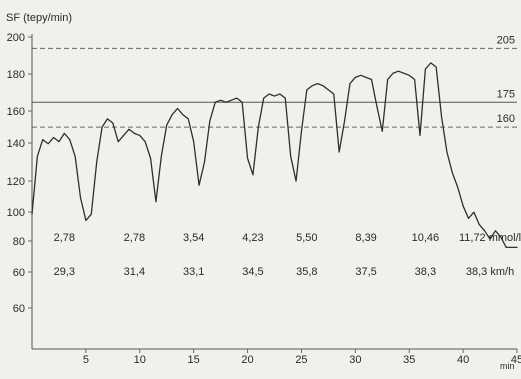 The image size is (521, 379). What do you see at coordinates (140, 360) in the screenshot?
I see `x-tick-label: 10` at bounding box center [140, 360].